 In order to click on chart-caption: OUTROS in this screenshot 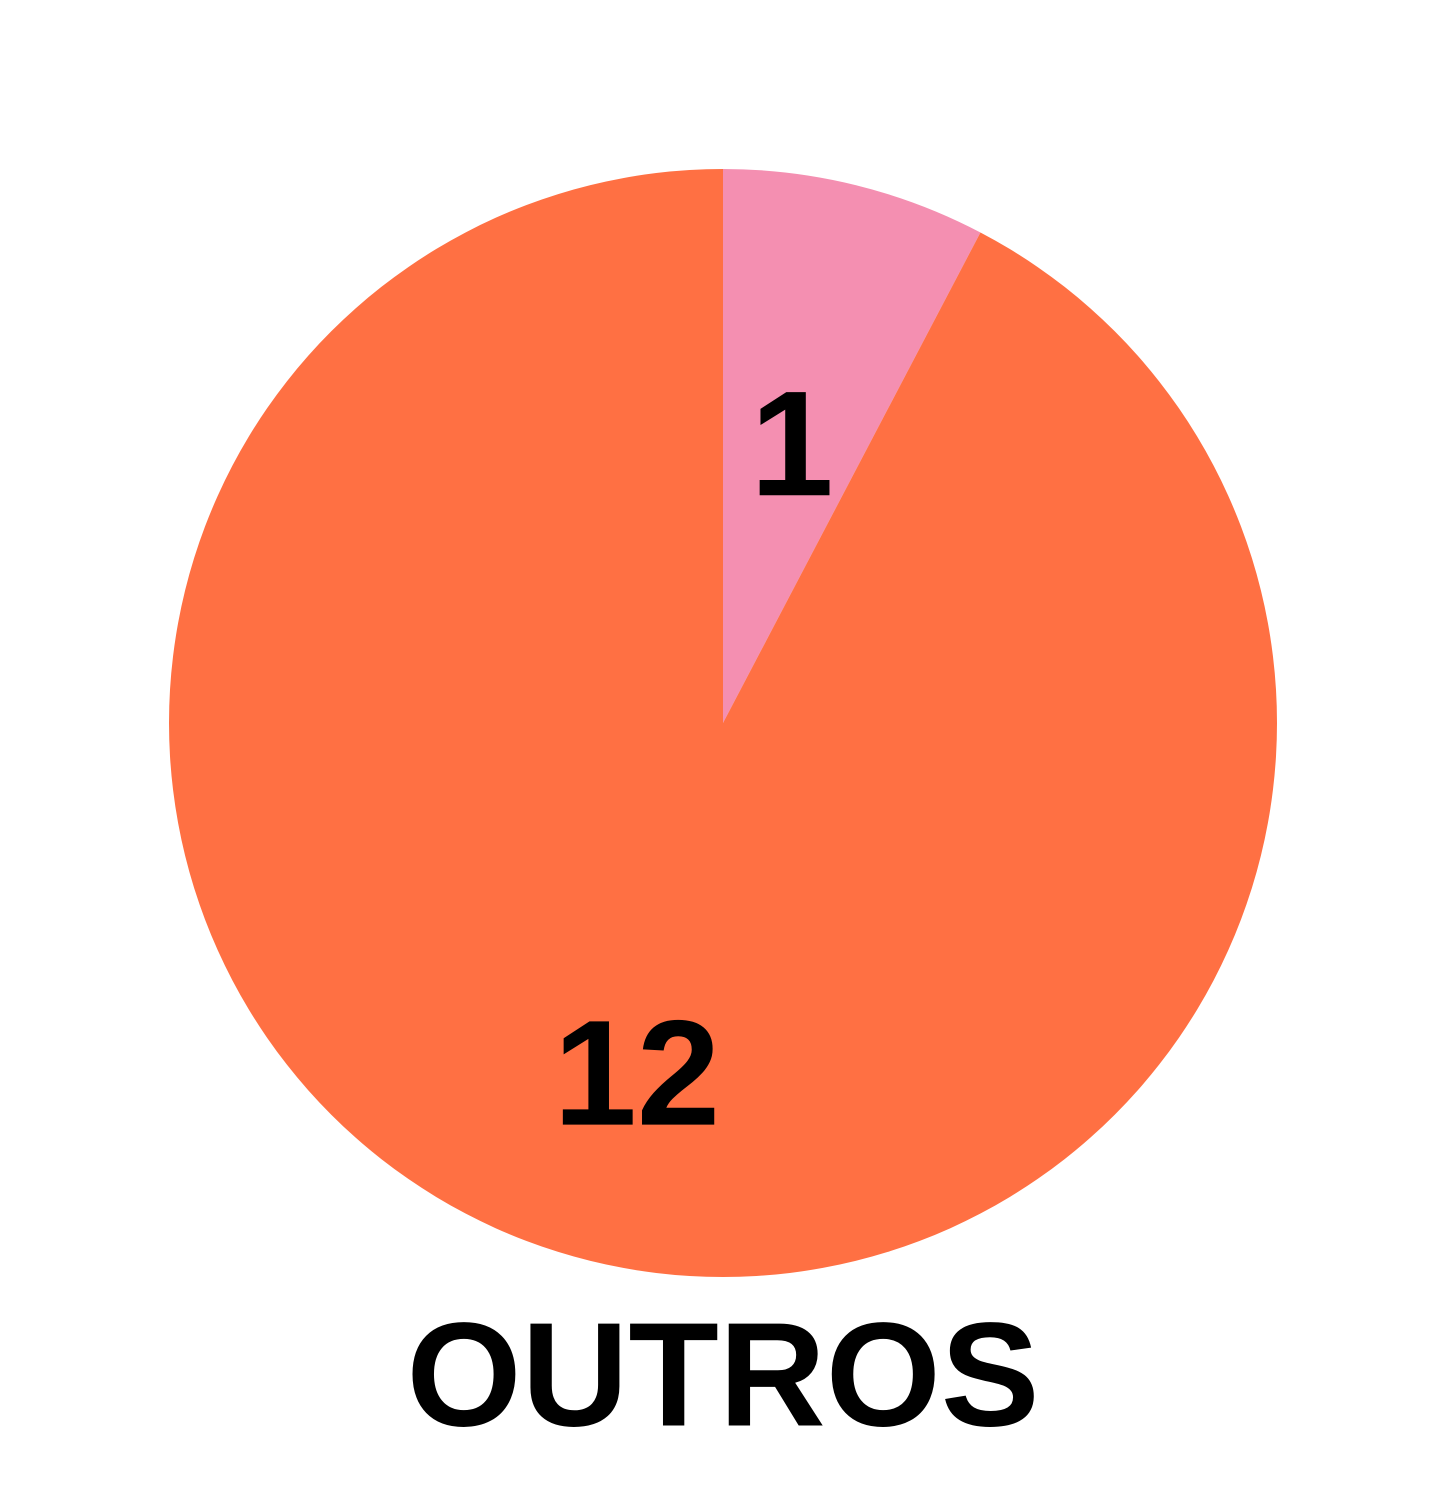, I will do `click(722, 1375)`.